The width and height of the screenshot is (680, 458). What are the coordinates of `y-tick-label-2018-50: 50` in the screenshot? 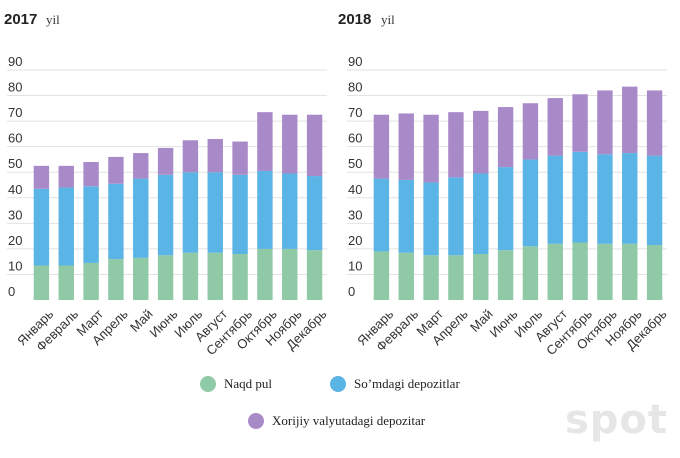 It's located at (355, 163).